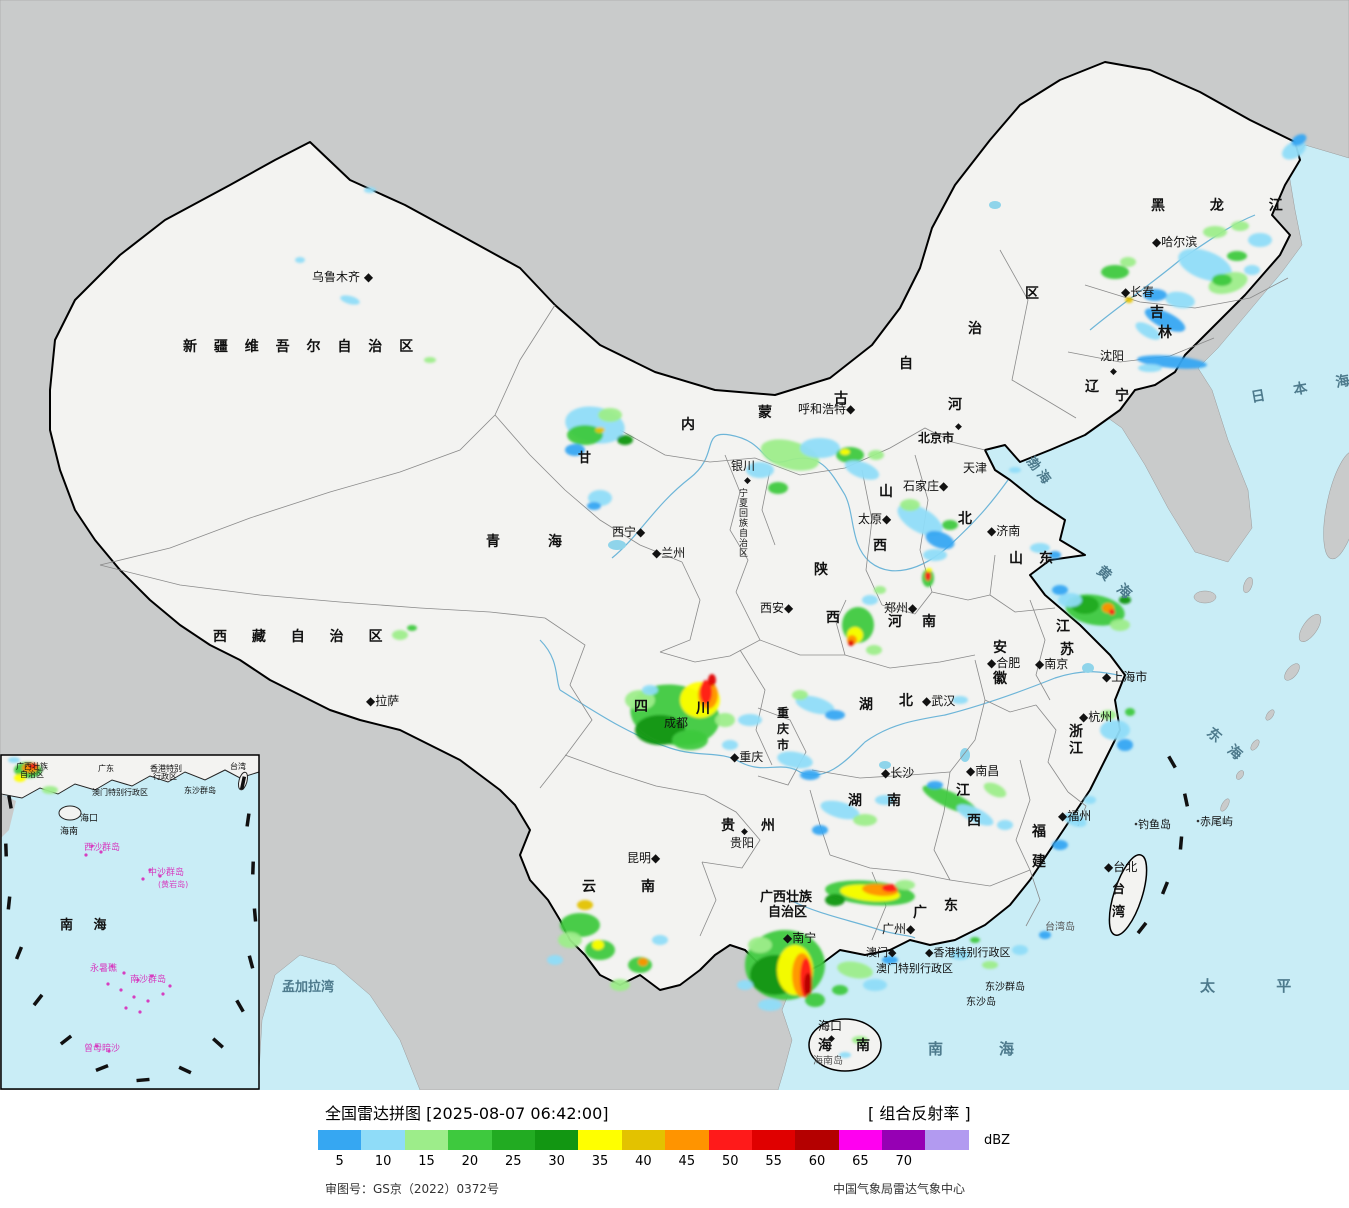 The width and height of the screenshot is (1349, 1208). Describe the element at coordinates (89, 818) in the screenshot. I see `inset-haikou: 海口` at that location.